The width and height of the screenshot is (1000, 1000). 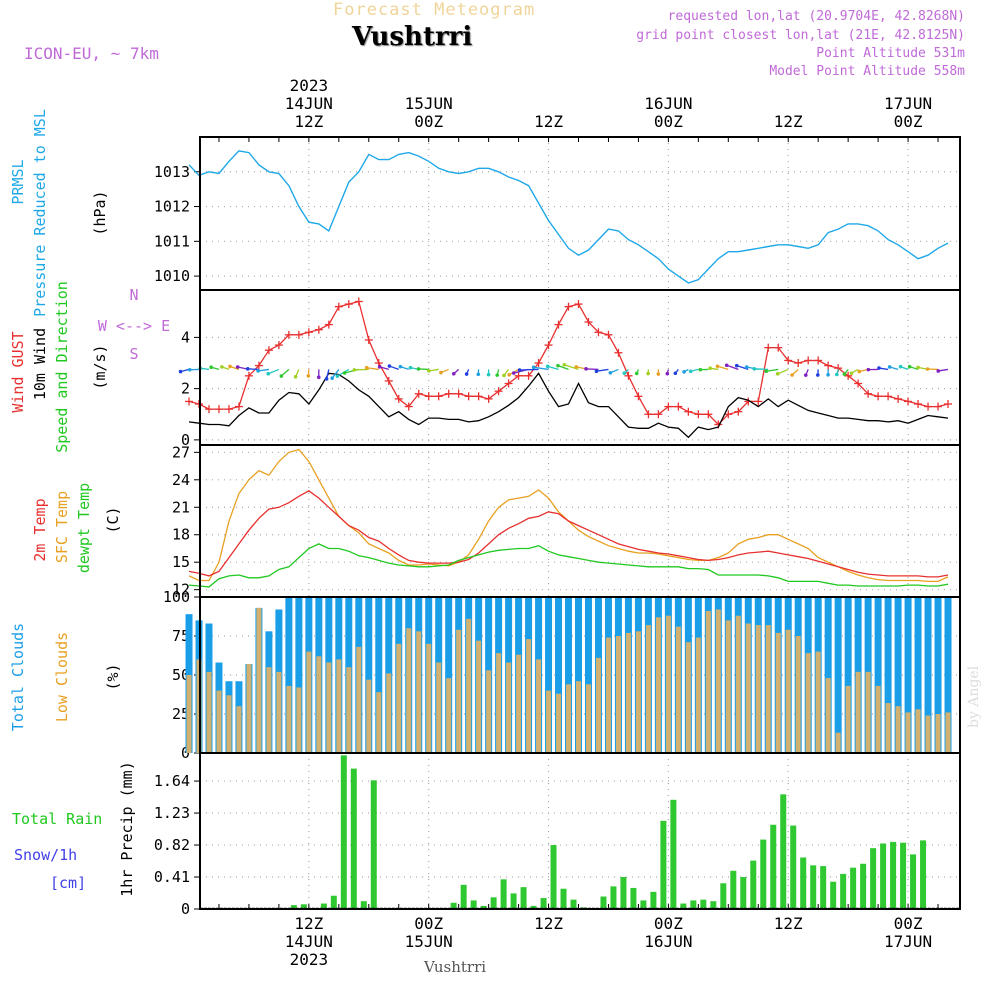 What do you see at coordinates (568, 363) in the screenshot?
I see `gust-line` at bounding box center [568, 363].